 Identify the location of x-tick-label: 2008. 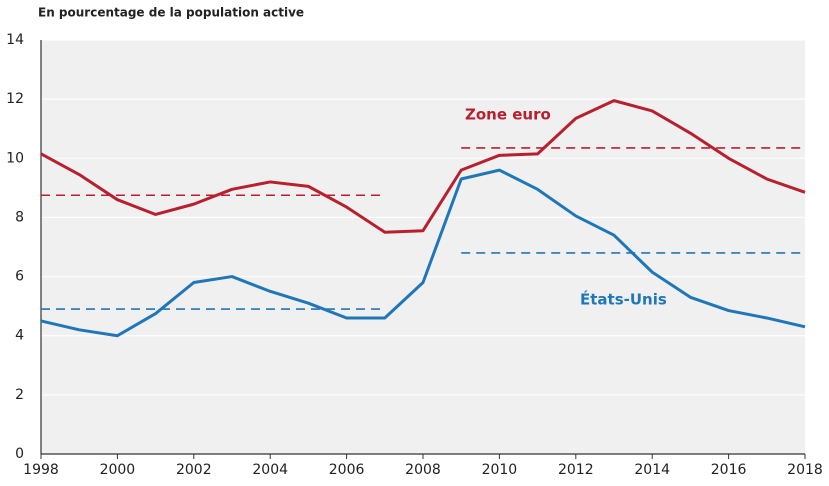
(423, 470).